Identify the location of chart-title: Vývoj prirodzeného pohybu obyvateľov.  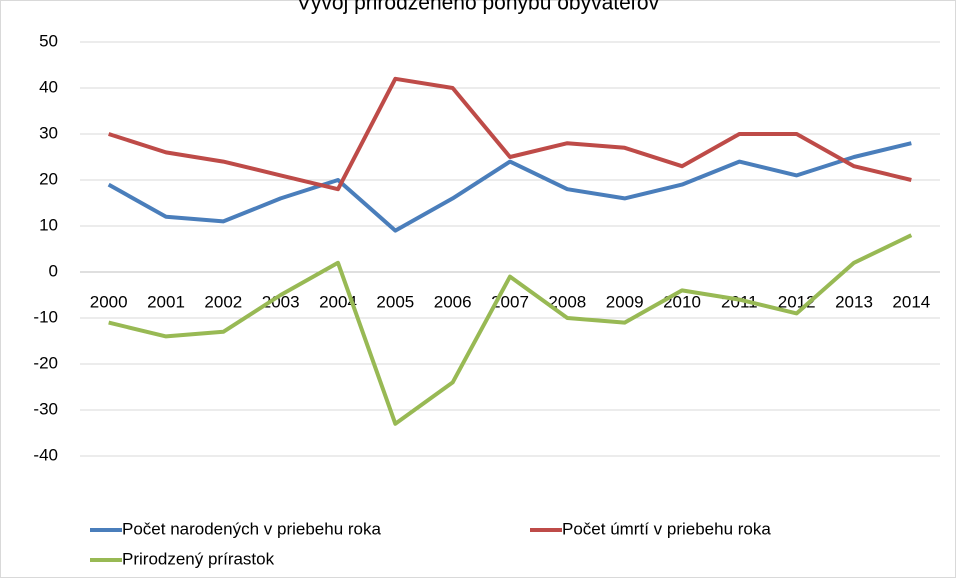
(478, 7).